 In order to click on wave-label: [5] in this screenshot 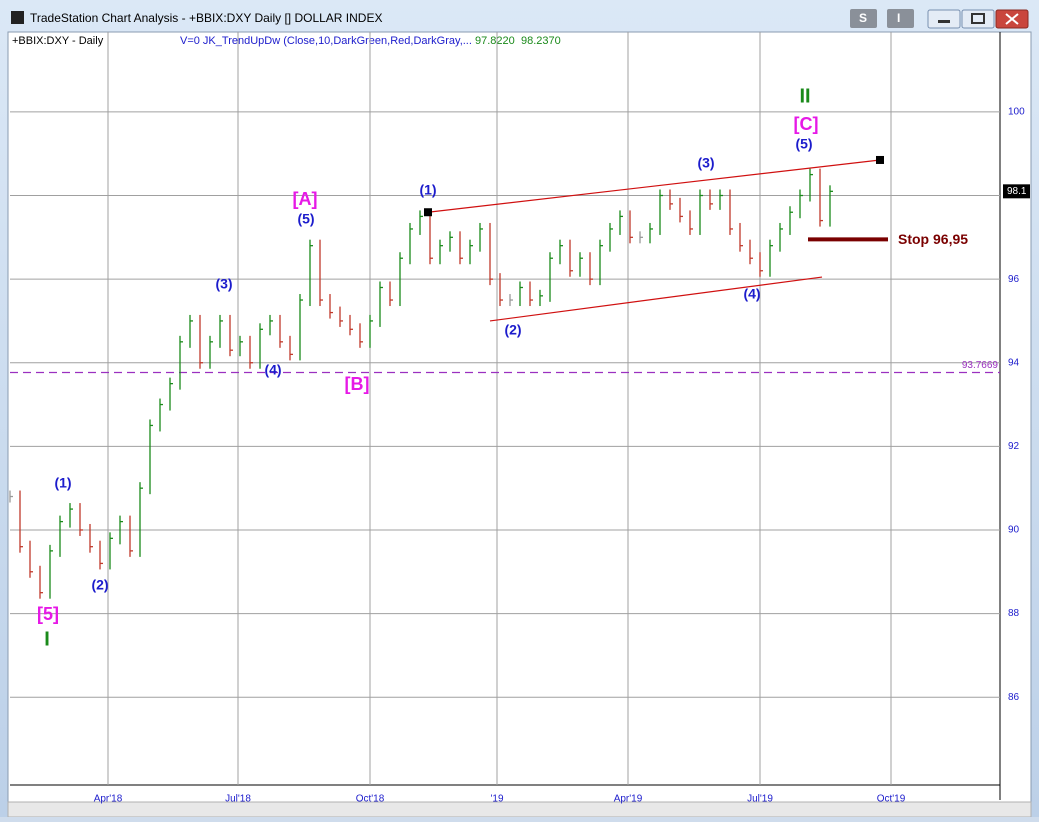, I will do `click(48, 614)`.